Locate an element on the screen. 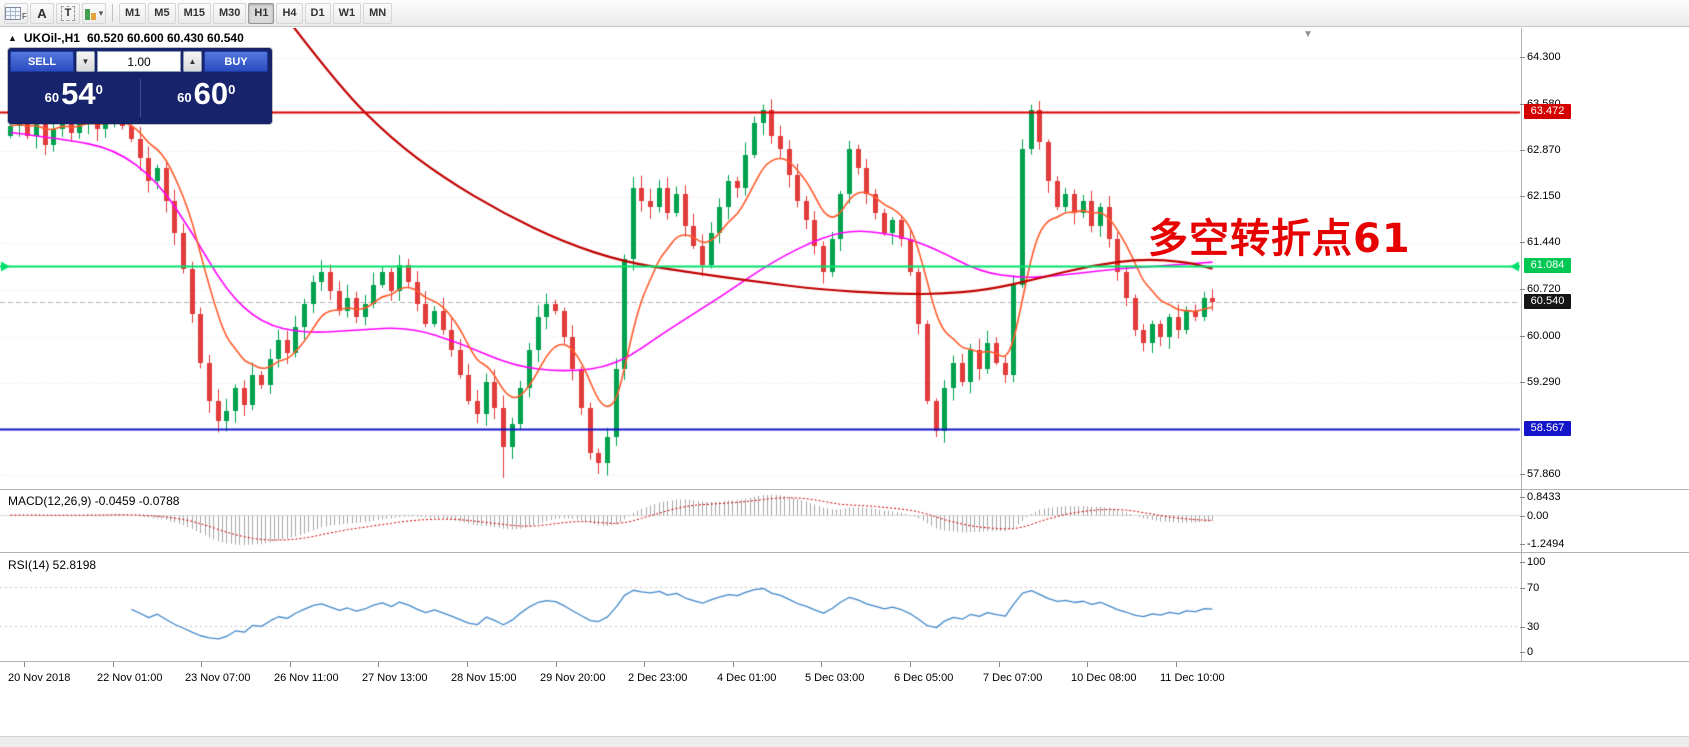 The width and height of the screenshot is (1689, 747). timeframe-h1: H1 is located at coordinates (261, 13).